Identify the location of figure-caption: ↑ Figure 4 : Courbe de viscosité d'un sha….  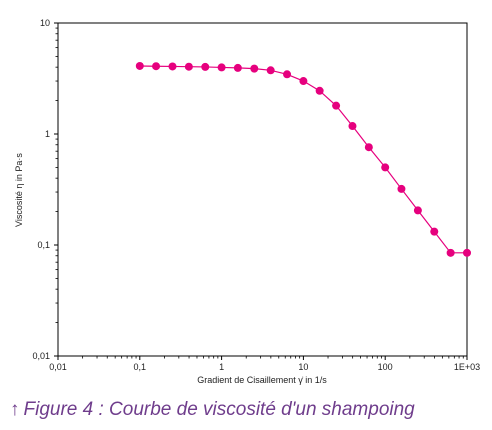
(212, 410).